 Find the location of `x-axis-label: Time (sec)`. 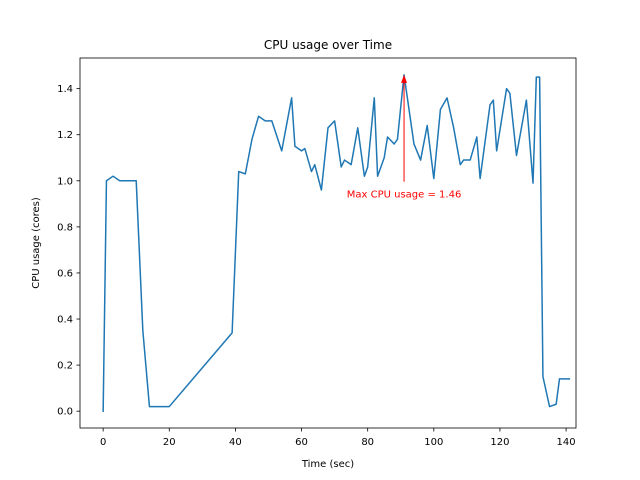

x-axis-label: Time (sec) is located at coordinates (327, 464).